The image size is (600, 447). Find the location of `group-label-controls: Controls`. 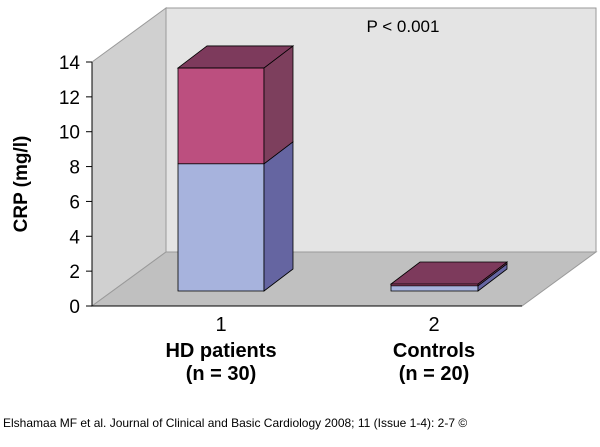

group-label-controls: Controls is located at coordinates (434, 351).